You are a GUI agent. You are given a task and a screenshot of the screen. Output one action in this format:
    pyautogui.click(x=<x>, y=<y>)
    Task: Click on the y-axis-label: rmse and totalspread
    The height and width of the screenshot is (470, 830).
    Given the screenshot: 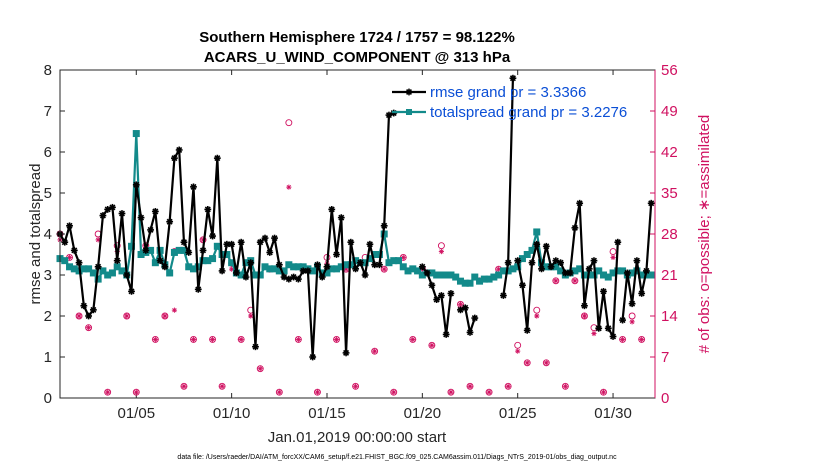 What is the action you would take?
    pyautogui.click(x=35, y=234)
    